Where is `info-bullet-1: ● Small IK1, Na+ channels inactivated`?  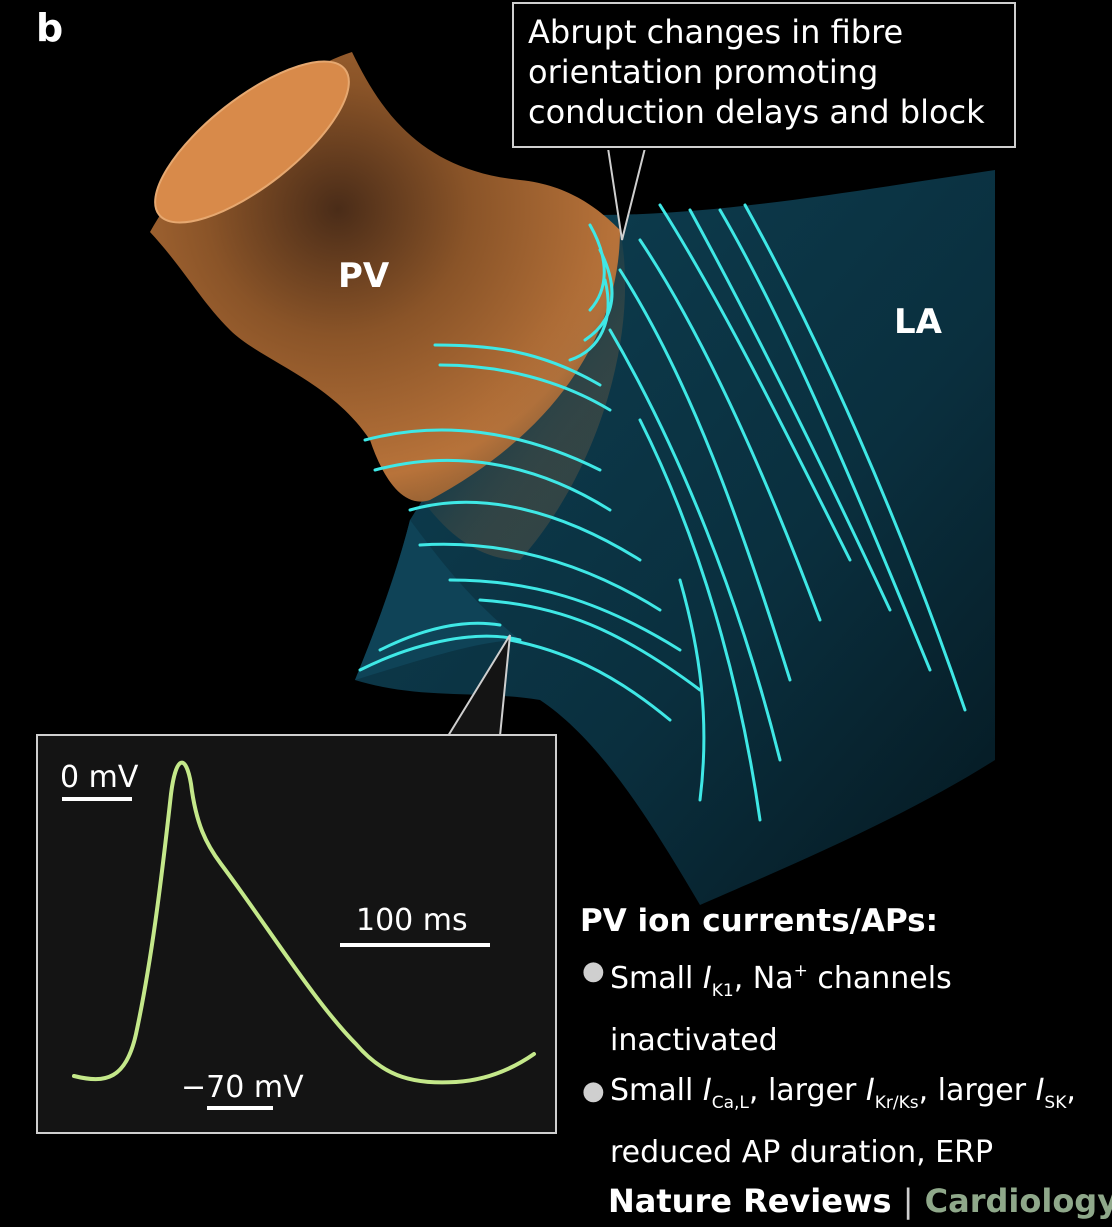
info-bullet-1: ● Small IK1, Na+ channels inactivated is located at coordinates (846, 1006).